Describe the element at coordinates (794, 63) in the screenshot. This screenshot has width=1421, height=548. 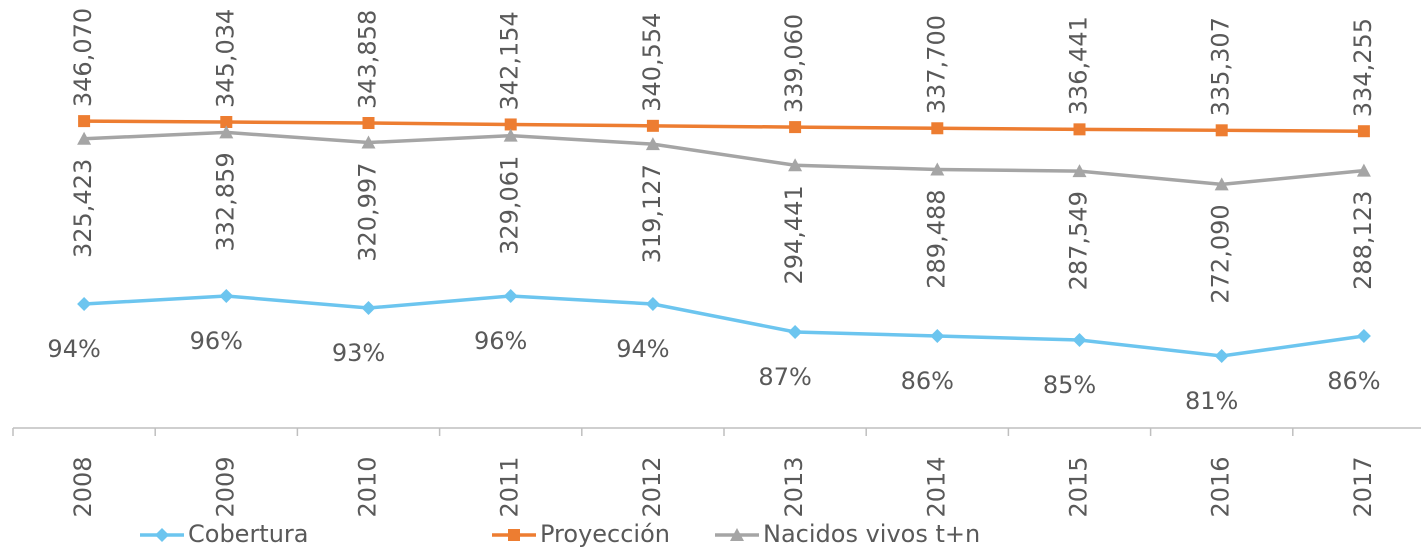
I see `data-label: 339,060` at that location.